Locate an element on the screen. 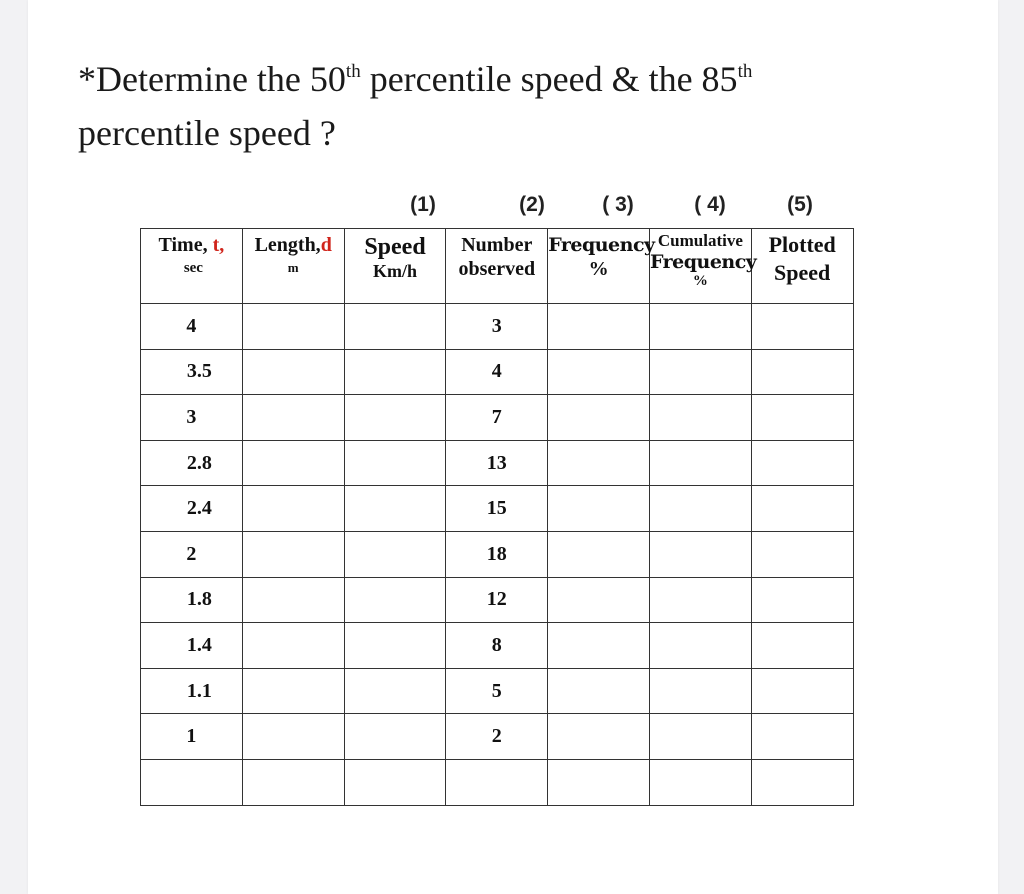  cell-time: 4 is located at coordinates (191, 326).